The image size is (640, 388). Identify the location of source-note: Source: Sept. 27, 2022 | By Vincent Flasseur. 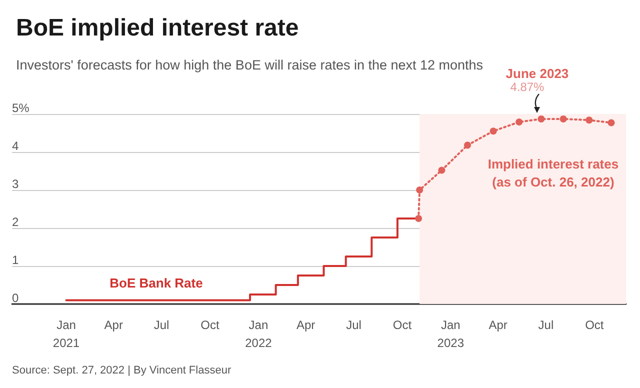
(122, 370).